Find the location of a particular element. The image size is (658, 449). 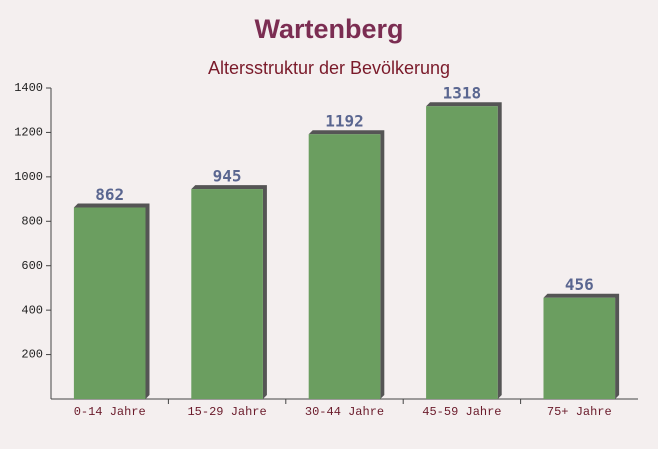

x-tick-label: 30-44 Jahre is located at coordinates (344, 412).